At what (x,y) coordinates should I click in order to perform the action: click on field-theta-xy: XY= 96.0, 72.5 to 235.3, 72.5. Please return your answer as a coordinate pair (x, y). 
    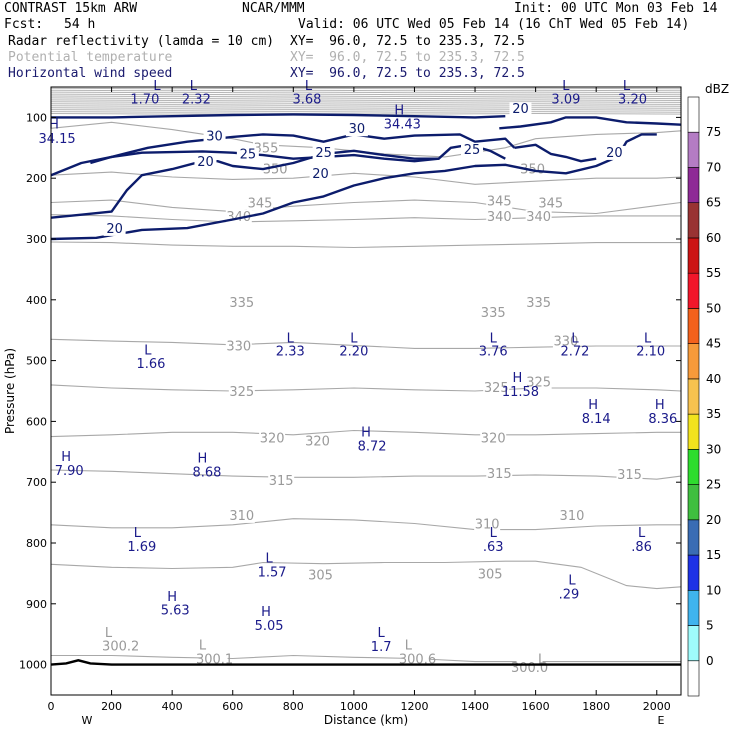
    Looking at the image, I should click on (407, 57).